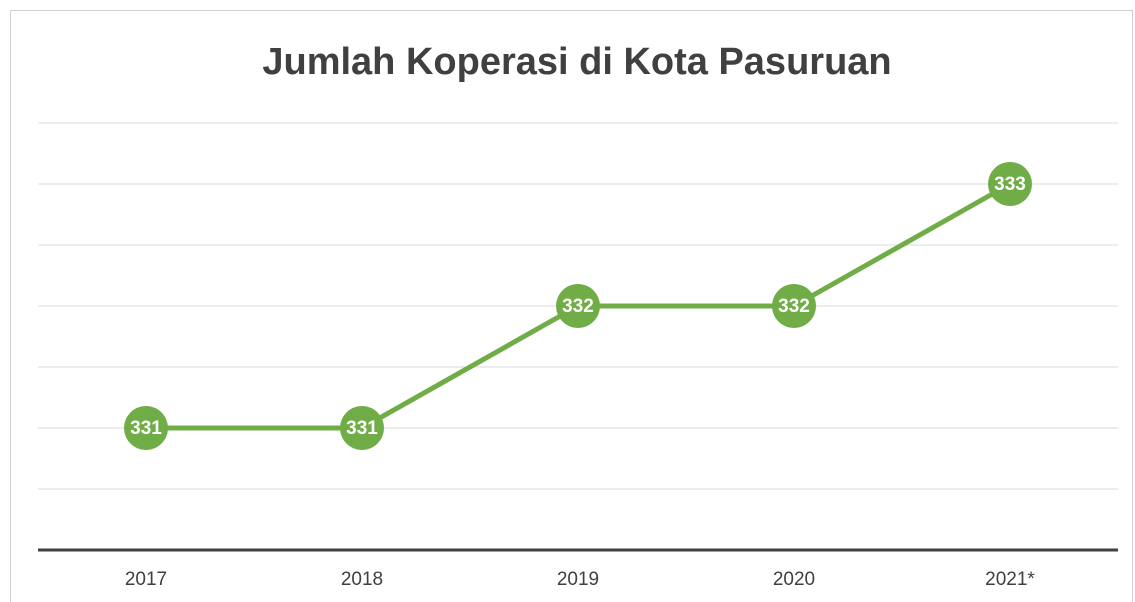 The height and width of the screenshot is (602, 1135). Describe the element at coordinates (146, 579) in the screenshot. I see `x-tick-label: 2017` at that location.